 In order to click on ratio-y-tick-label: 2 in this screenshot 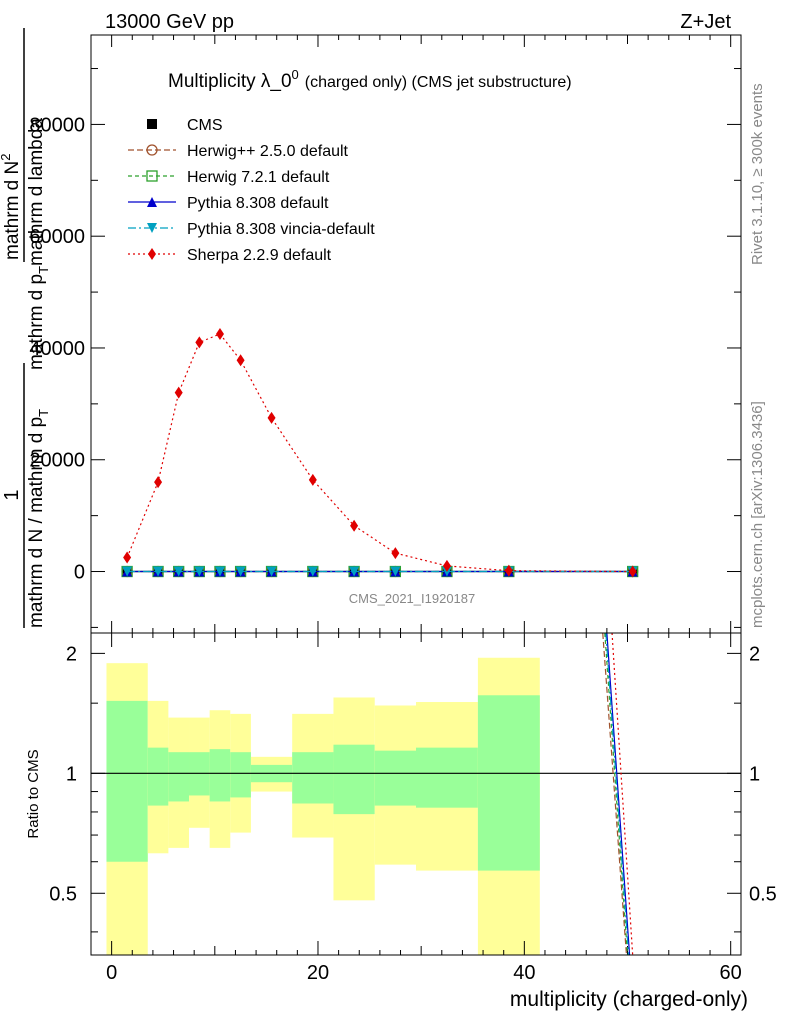, I will do `click(71, 654)`.